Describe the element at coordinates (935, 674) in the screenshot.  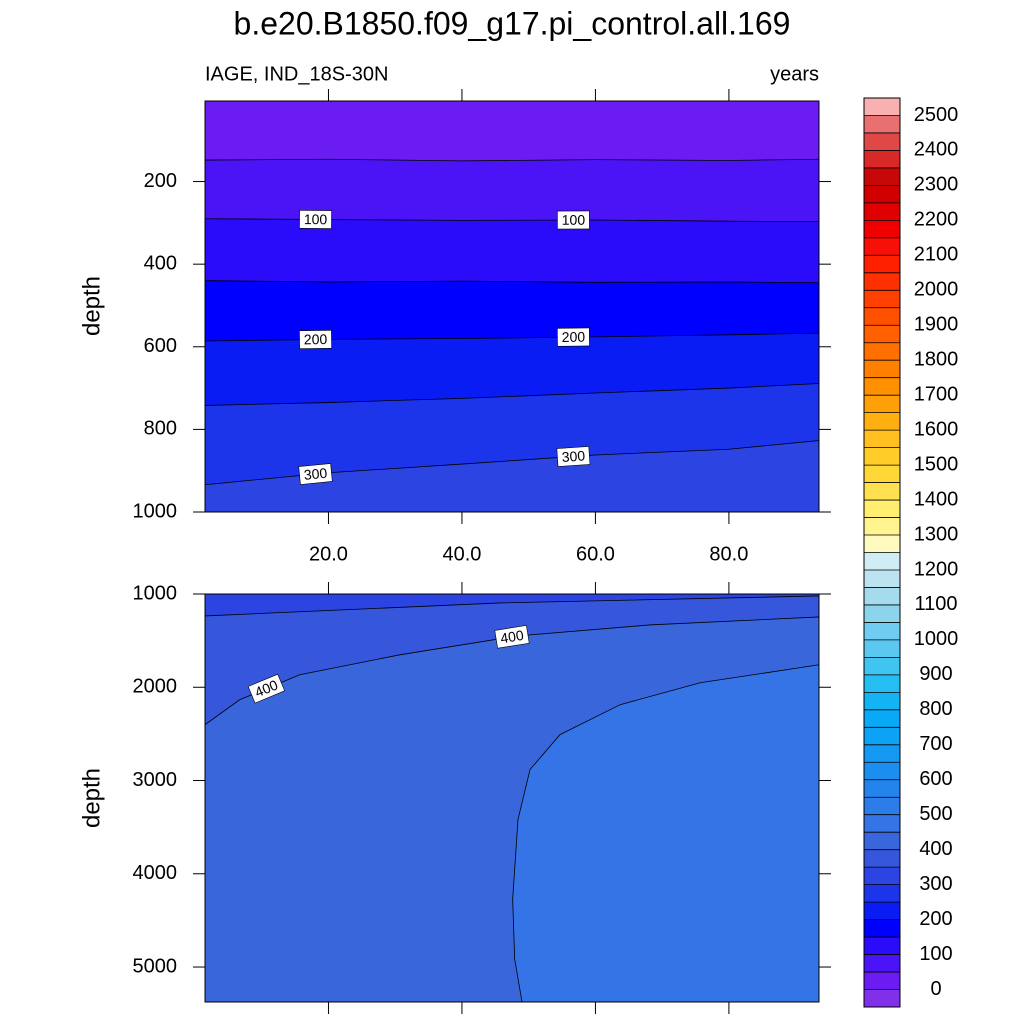
I see `colorbar-label: 900` at that location.